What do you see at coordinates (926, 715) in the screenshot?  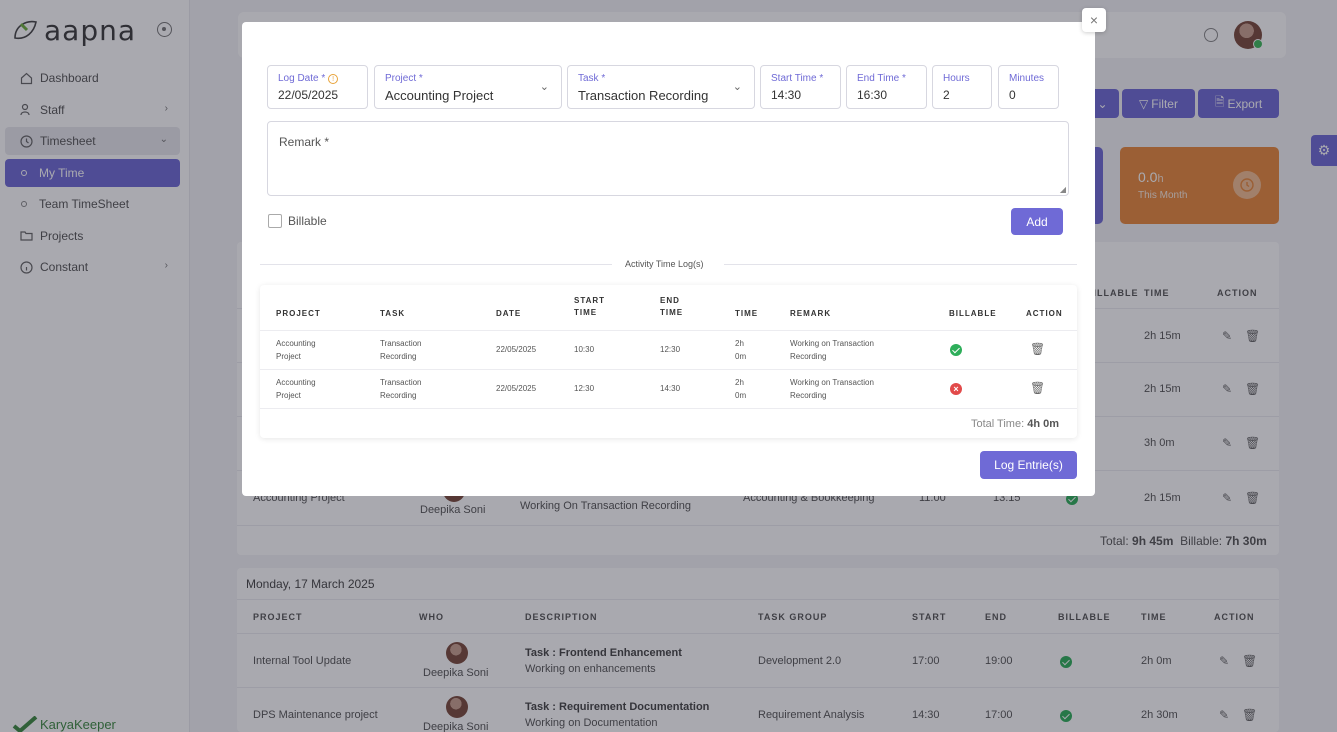 I see `row-start: 14:30` at bounding box center [926, 715].